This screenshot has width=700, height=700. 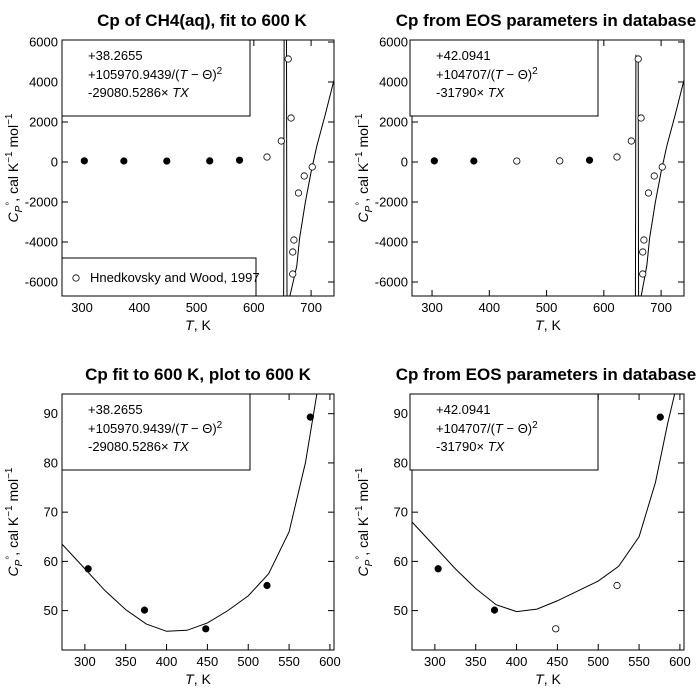 What do you see at coordinates (51, 561) in the screenshot?
I see `y-tick-label: 60` at bounding box center [51, 561].